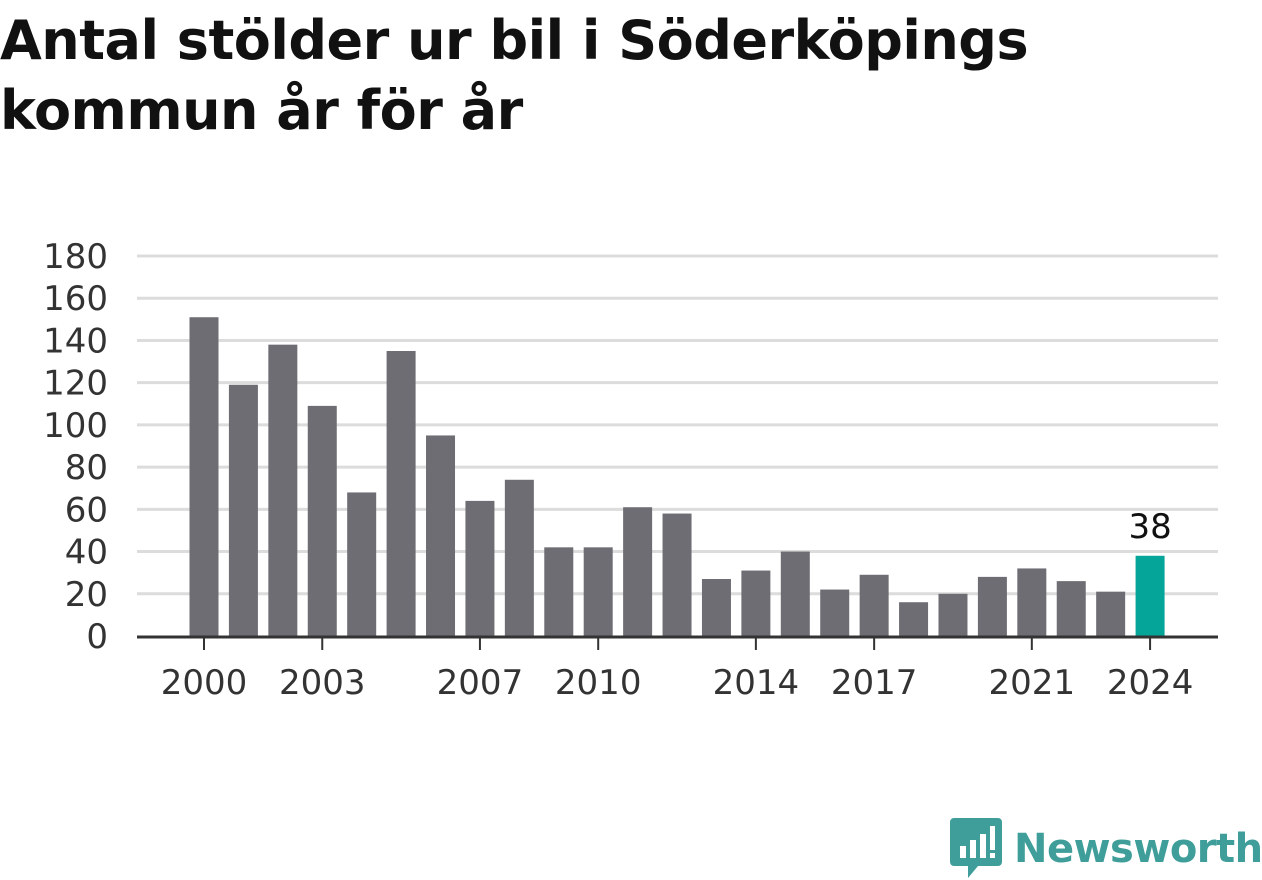 Image resolution: width=1262 pixels, height=880 pixels. Describe the element at coordinates (1111, 613) in the screenshot. I see `bar-2023` at that location.